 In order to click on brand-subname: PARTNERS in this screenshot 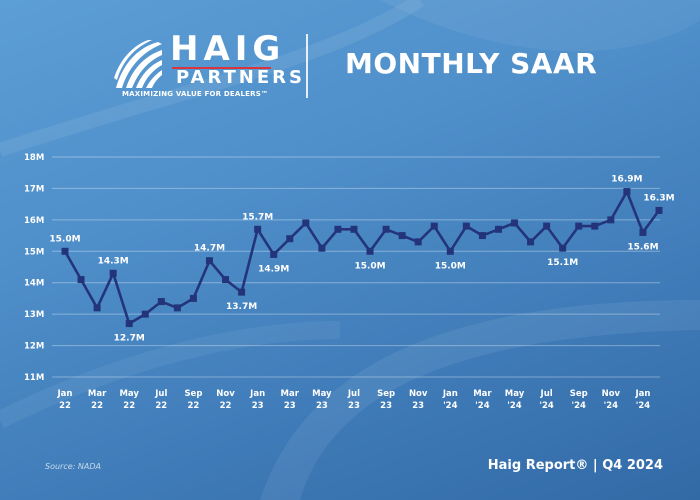, I will do `click(240, 77)`.